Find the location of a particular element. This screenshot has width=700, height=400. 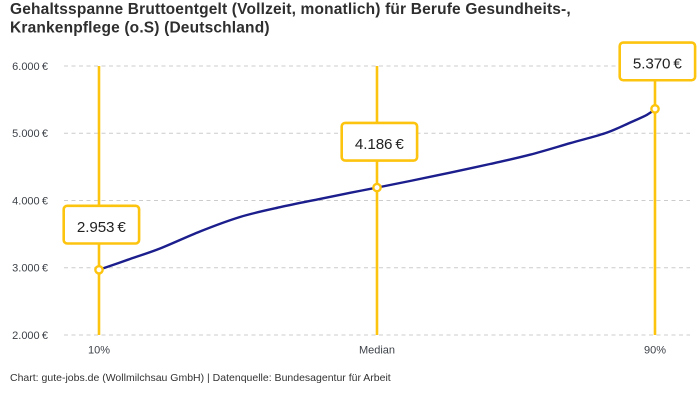

svg-text: 2.000 € is located at coordinates (30, 336).